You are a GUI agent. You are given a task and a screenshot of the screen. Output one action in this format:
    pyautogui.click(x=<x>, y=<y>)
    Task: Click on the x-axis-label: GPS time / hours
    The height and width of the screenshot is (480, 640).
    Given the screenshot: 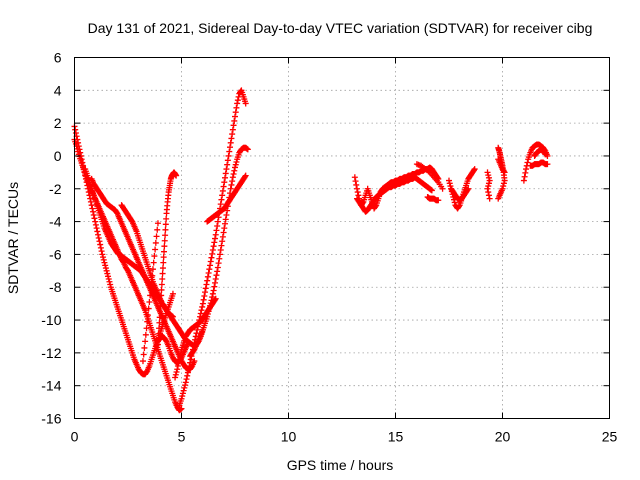 What is the action you would take?
    pyautogui.click(x=340, y=465)
    